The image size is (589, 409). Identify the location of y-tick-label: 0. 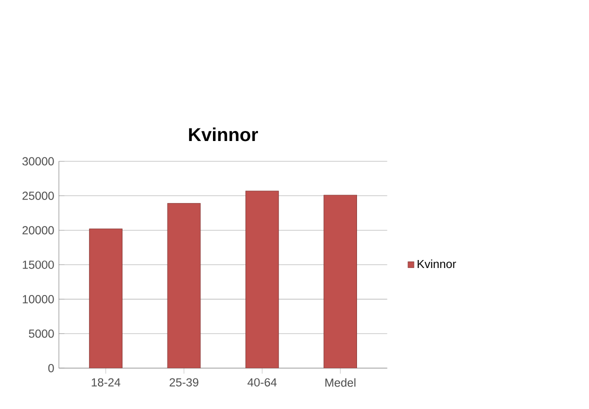
(51, 368).